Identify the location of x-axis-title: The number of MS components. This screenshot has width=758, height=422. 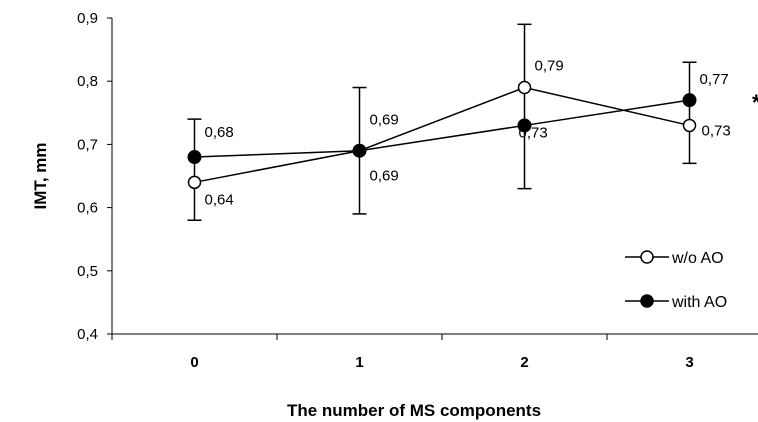
(414, 410).